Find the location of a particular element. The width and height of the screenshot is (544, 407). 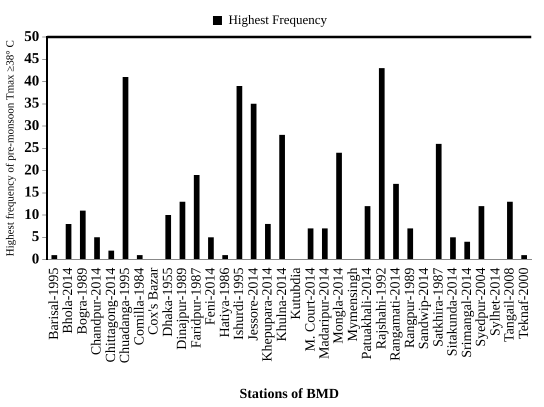

x-tick-label: Bhola-2014 is located at coordinates (68, 301).